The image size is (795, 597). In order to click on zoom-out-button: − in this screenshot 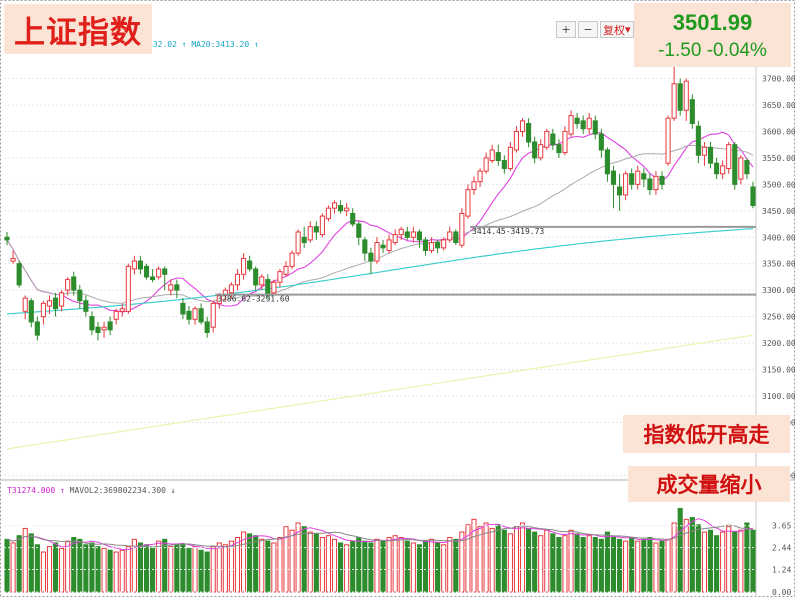, I will do `click(588, 29)`.